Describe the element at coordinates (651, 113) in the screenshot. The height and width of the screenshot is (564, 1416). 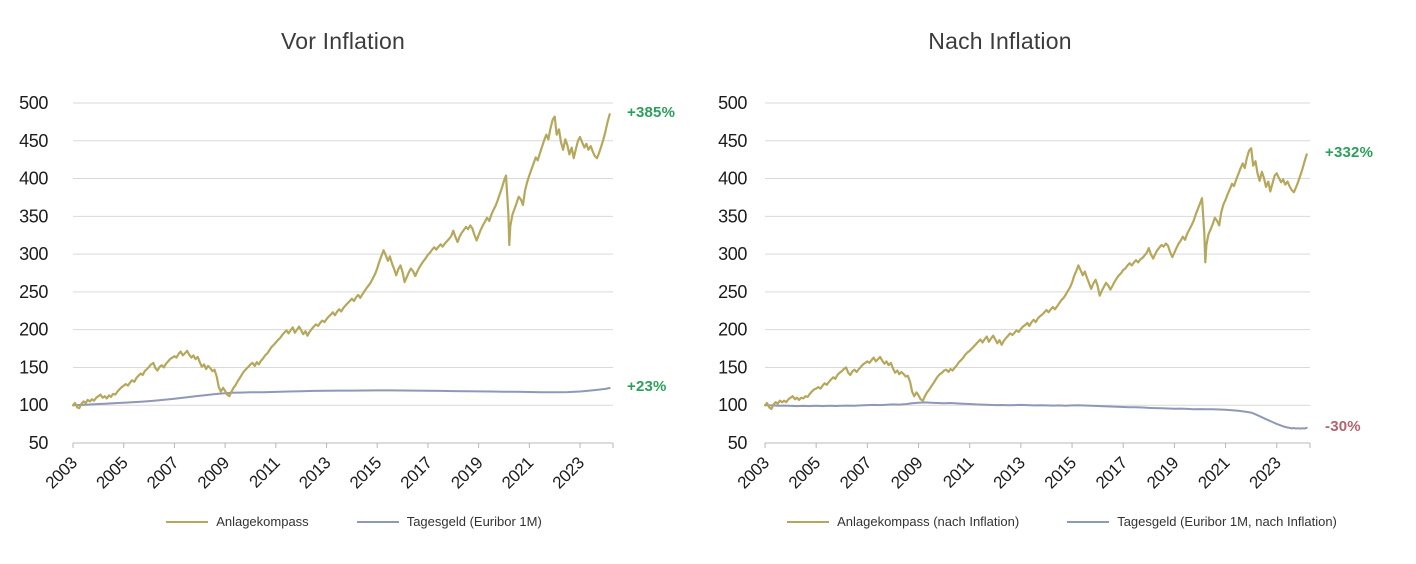
I see `annotation-anlagekompass-return: +385%` at that location.